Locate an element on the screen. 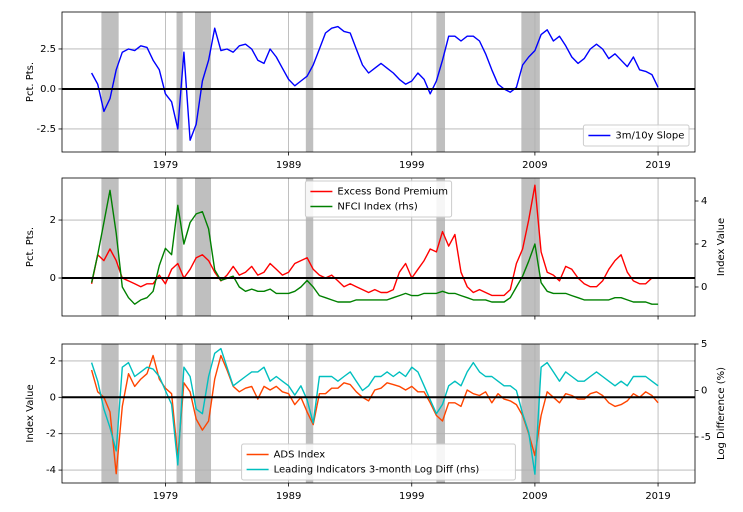 The image size is (743, 512). y-tick-label: 0.0 is located at coordinates (48, 89).